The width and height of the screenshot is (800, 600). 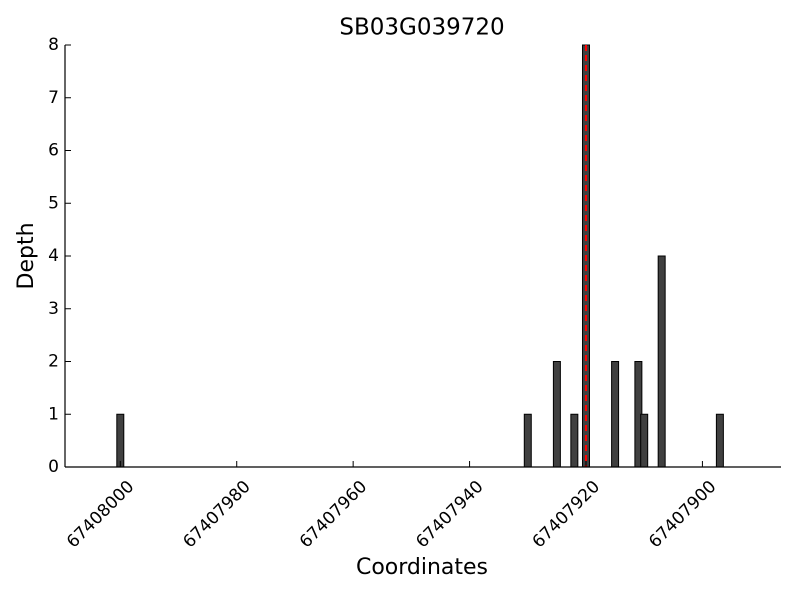 I want to click on chart-title: SB03G039720, so click(x=421, y=28).